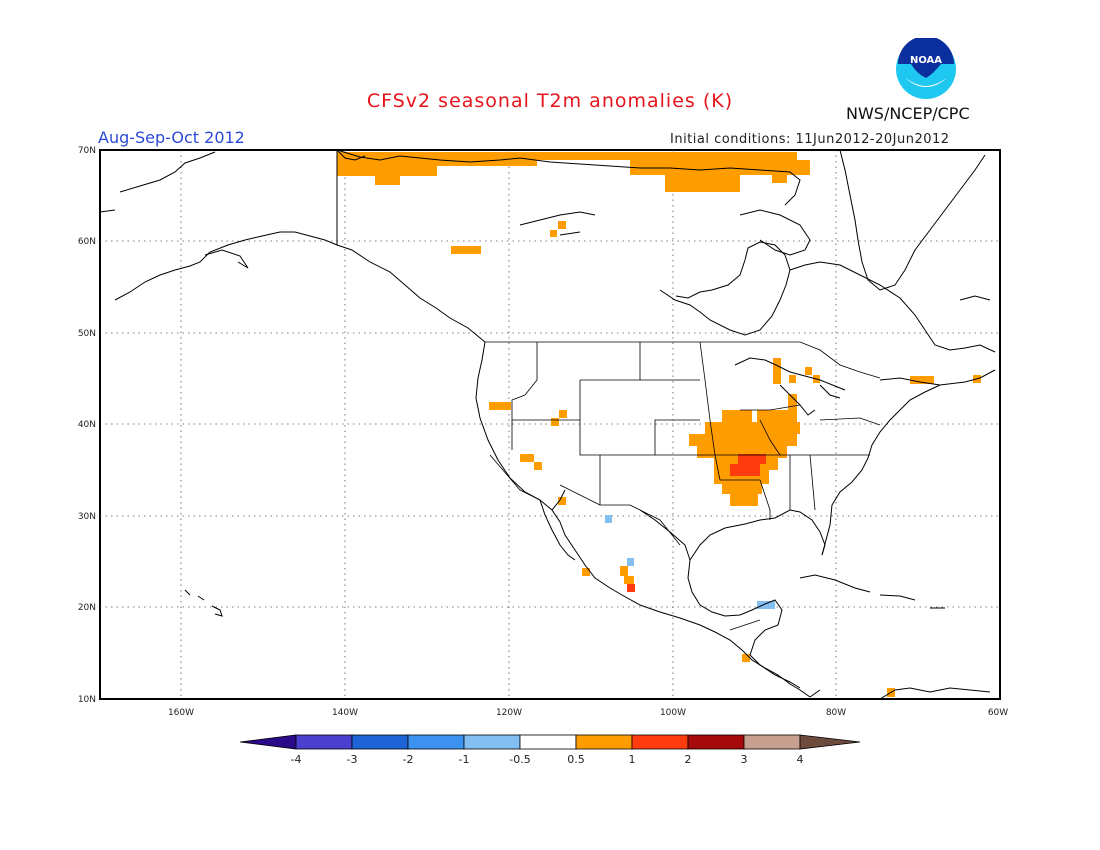  I want to click on lon-label-100w: 100W, so click(673, 713).